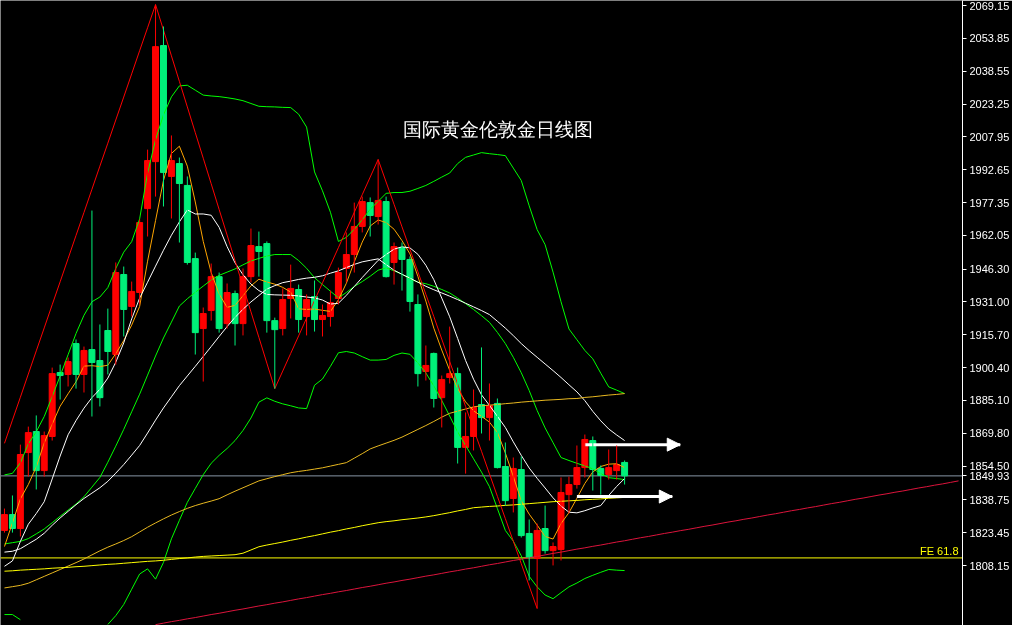 Image resolution: width=1012 pixels, height=625 pixels. I want to click on y-tick-label: 2007.95, so click(989, 136).